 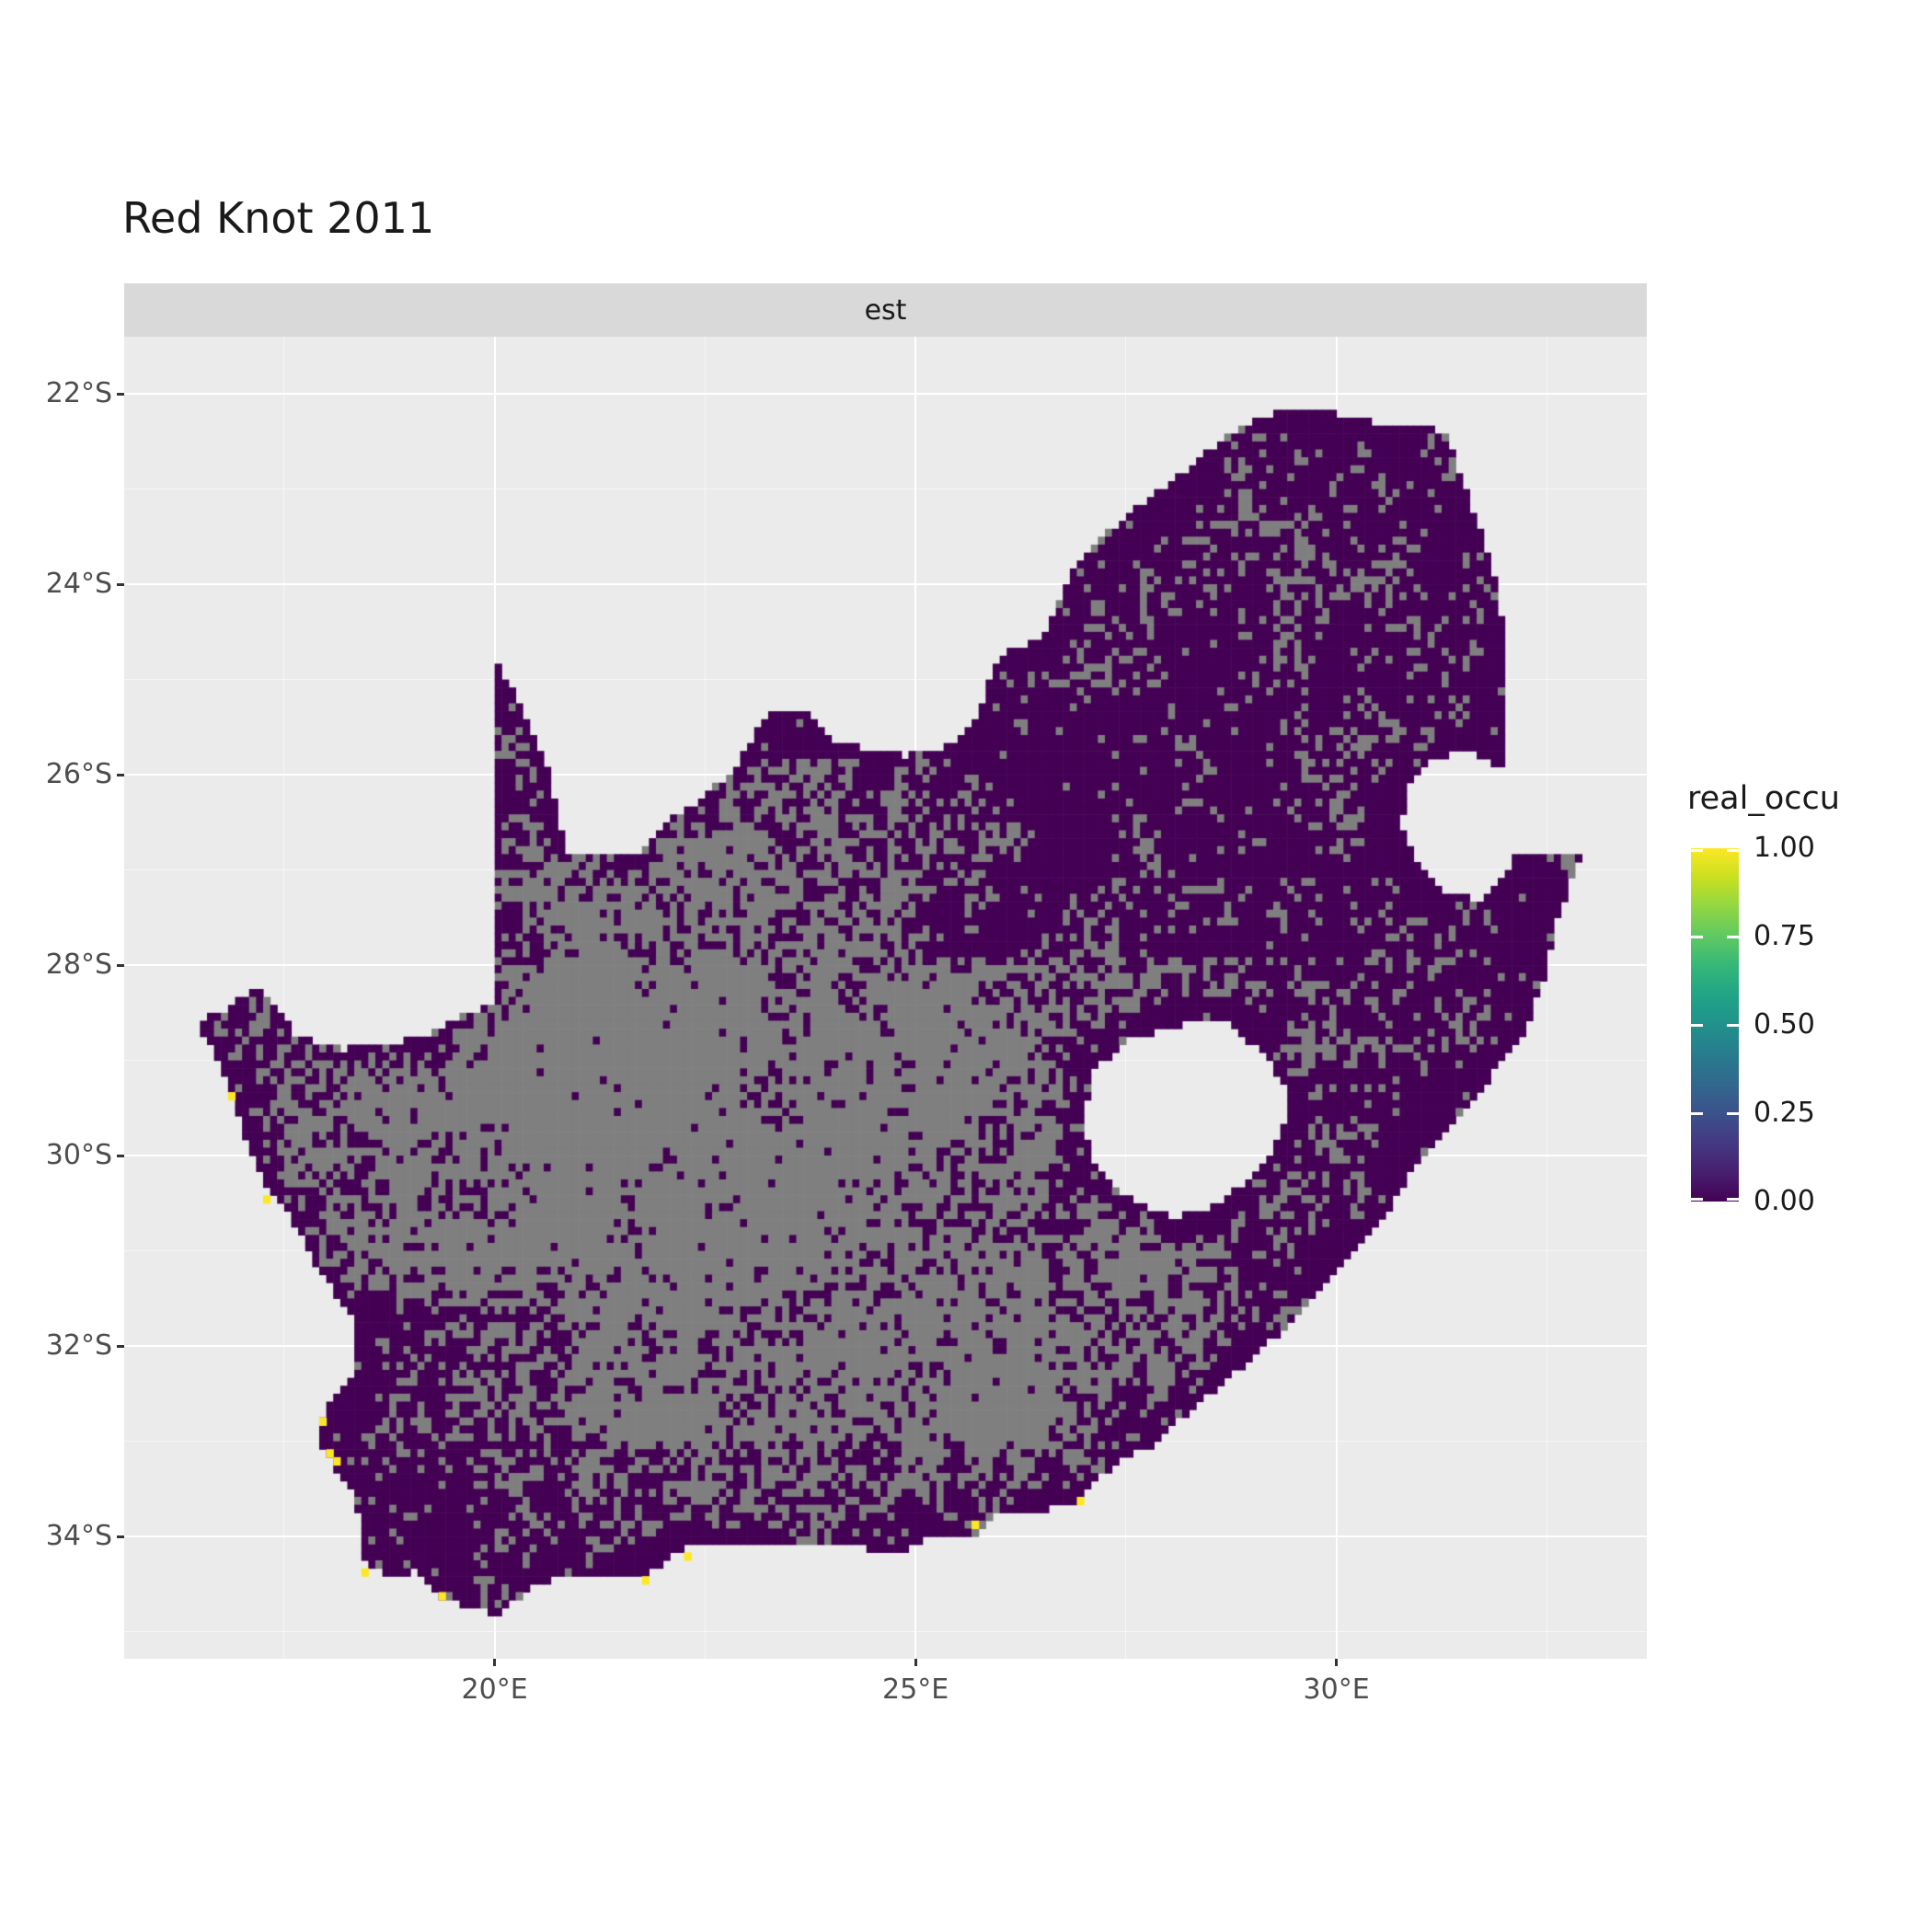 I want to click on legend-break-label: 0.50, so click(x=1784, y=1024).